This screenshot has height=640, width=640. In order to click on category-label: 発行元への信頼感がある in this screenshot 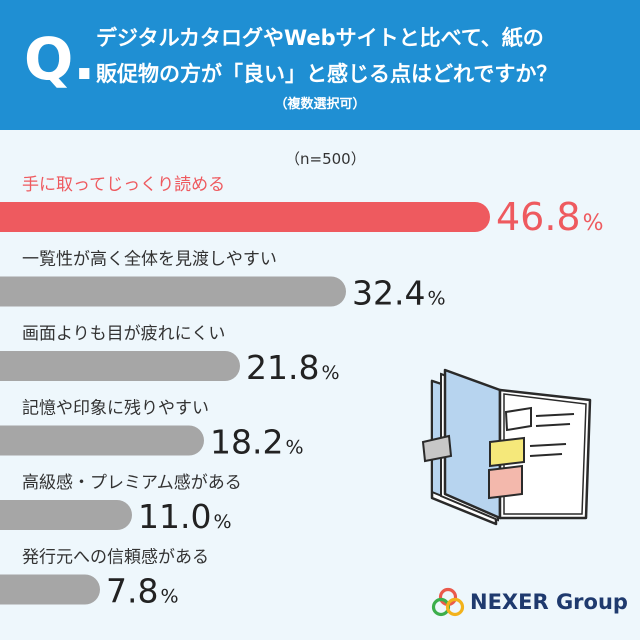, I will do `click(115, 558)`.